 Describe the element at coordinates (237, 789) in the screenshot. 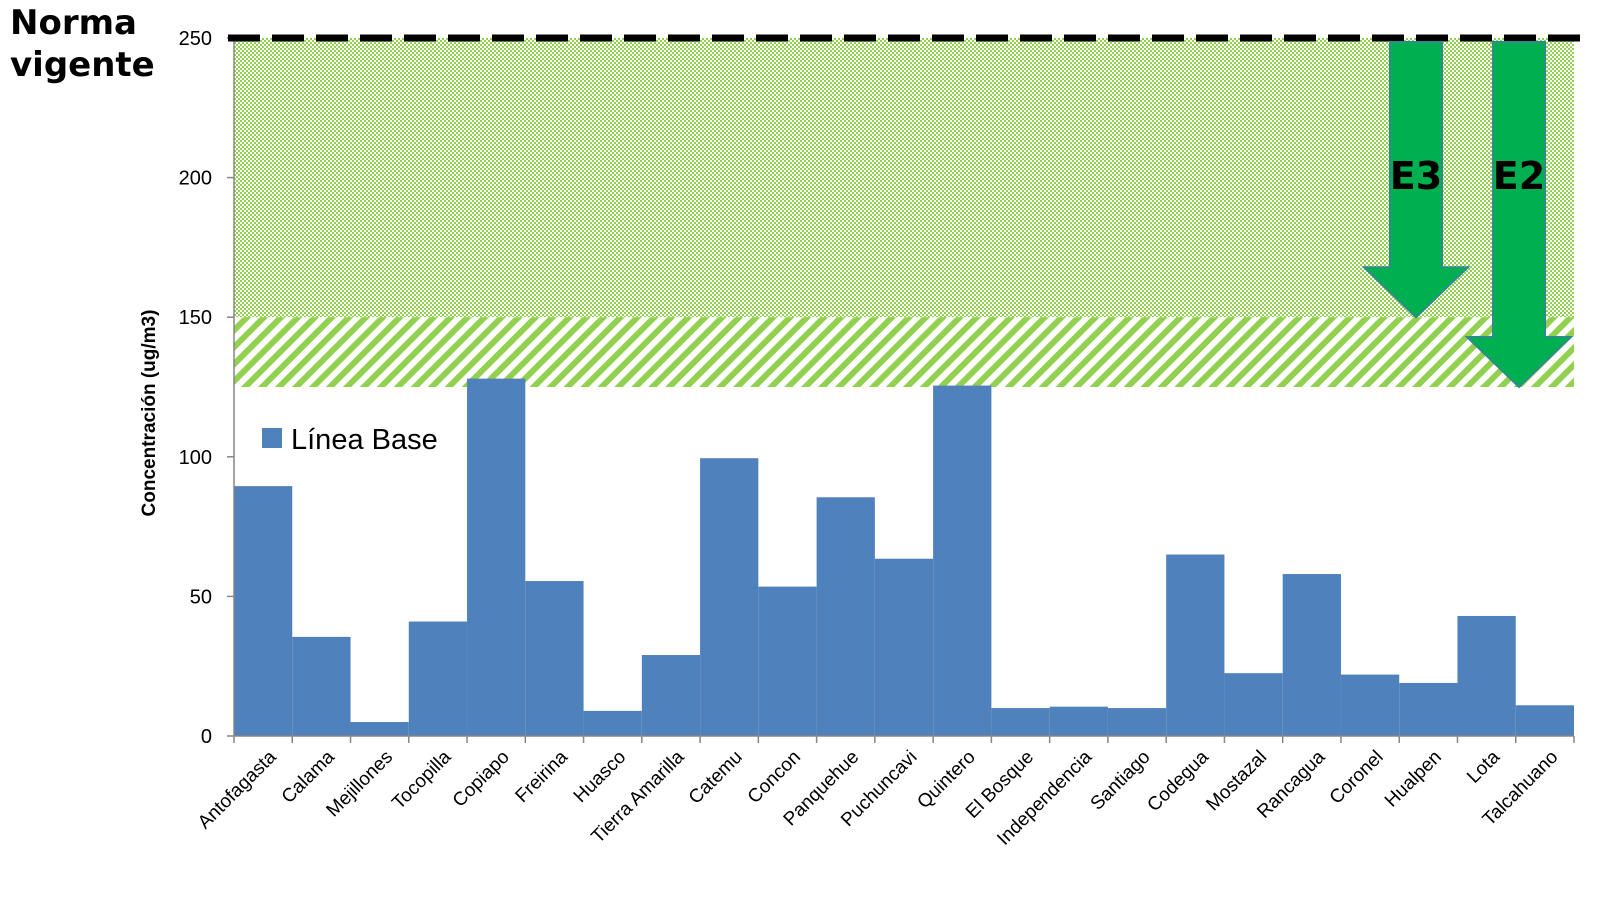

I see `x-tick-label: Antofagasta` at that location.